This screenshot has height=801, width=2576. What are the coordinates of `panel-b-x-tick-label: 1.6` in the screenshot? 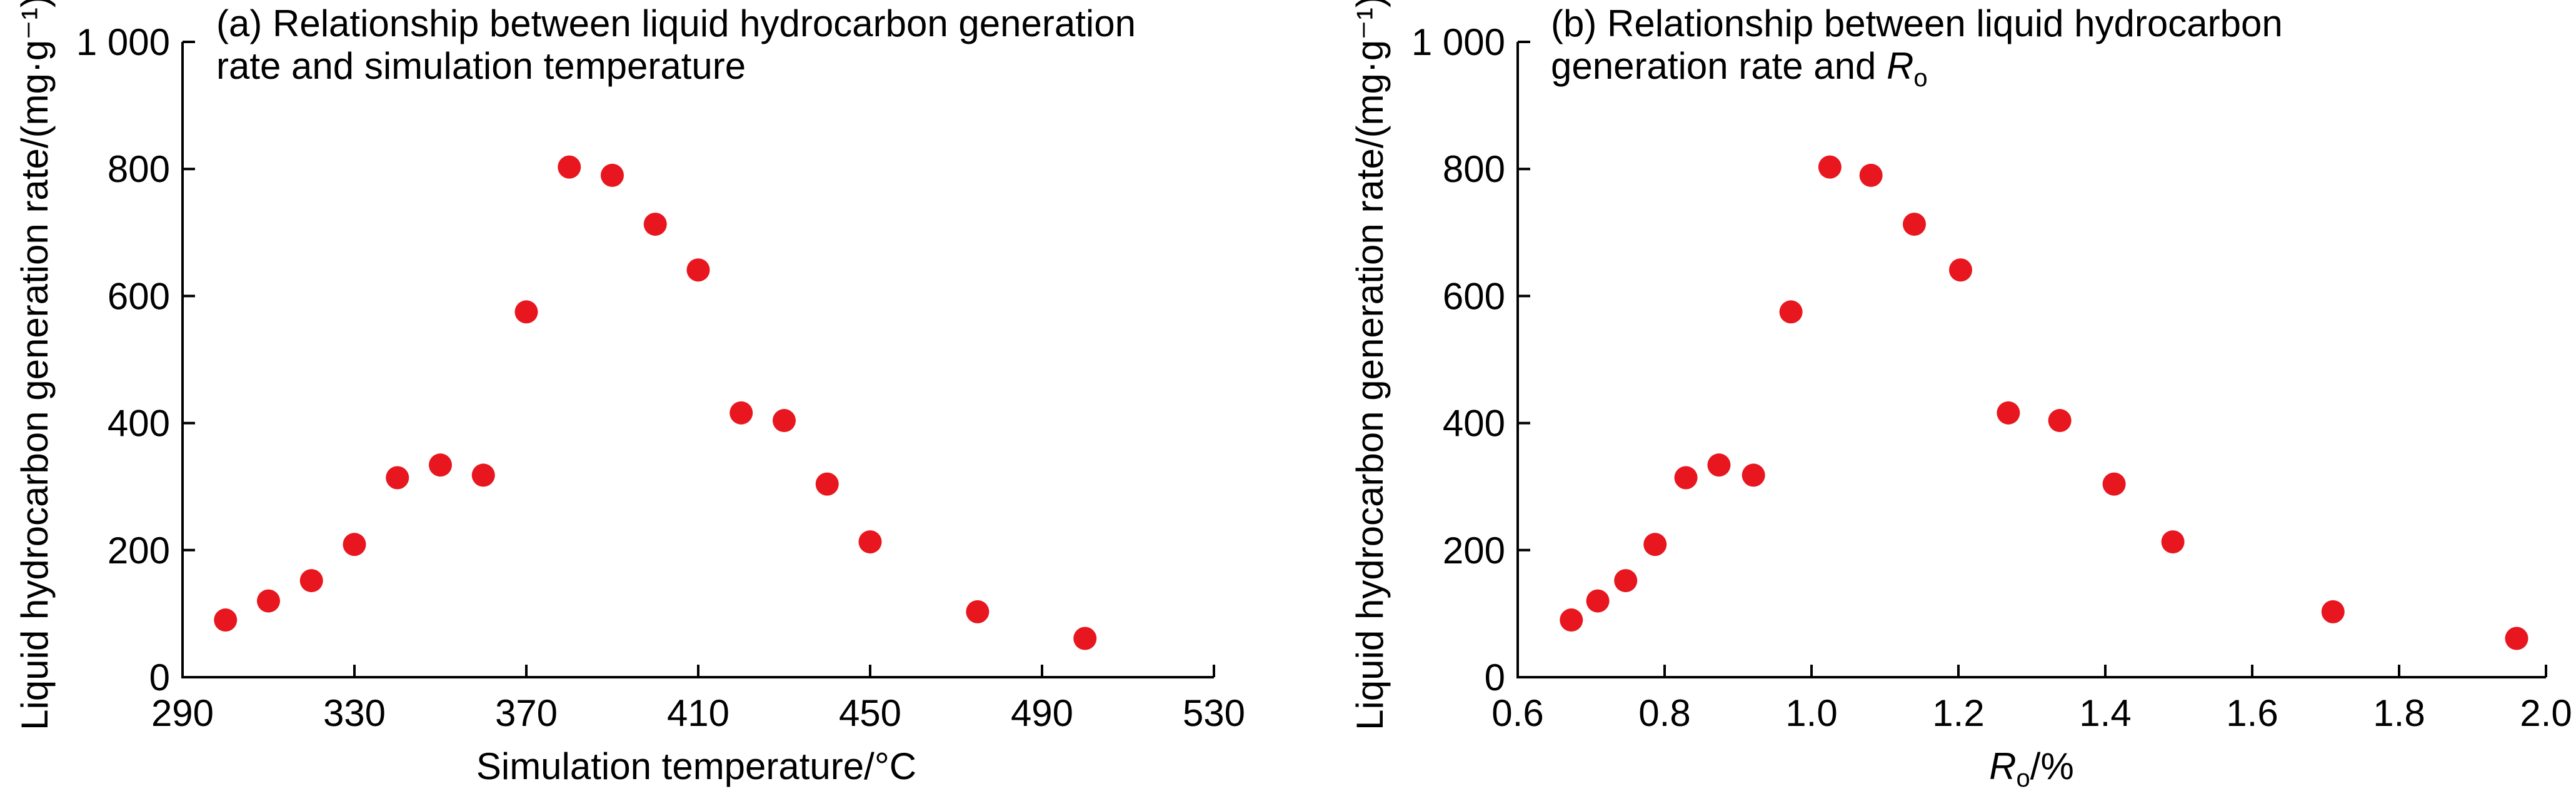 It's located at (2252, 713).